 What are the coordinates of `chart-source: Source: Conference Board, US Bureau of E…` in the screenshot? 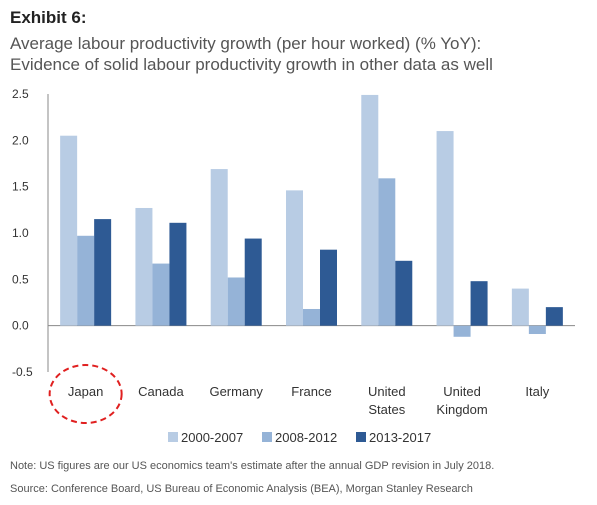 It's located at (241, 489).